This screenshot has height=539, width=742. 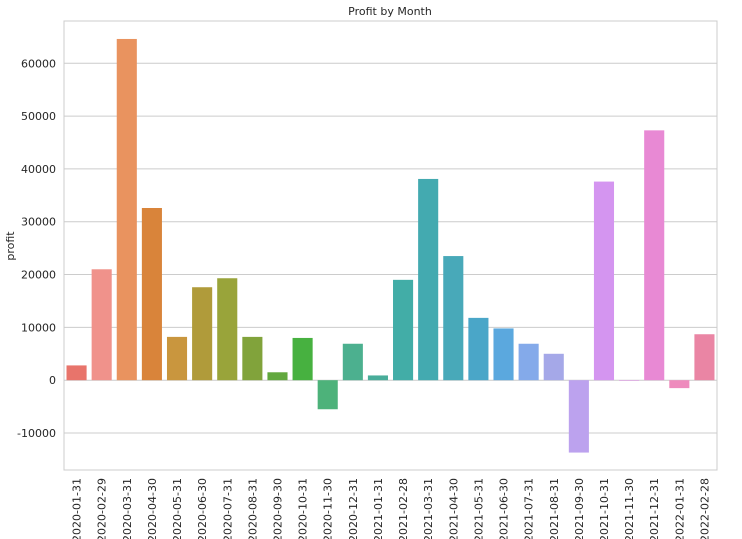 What do you see at coordinates (38, 327) in the screenshot?
I see `y-tick-label: 10000` at bounding box center [38, 327].